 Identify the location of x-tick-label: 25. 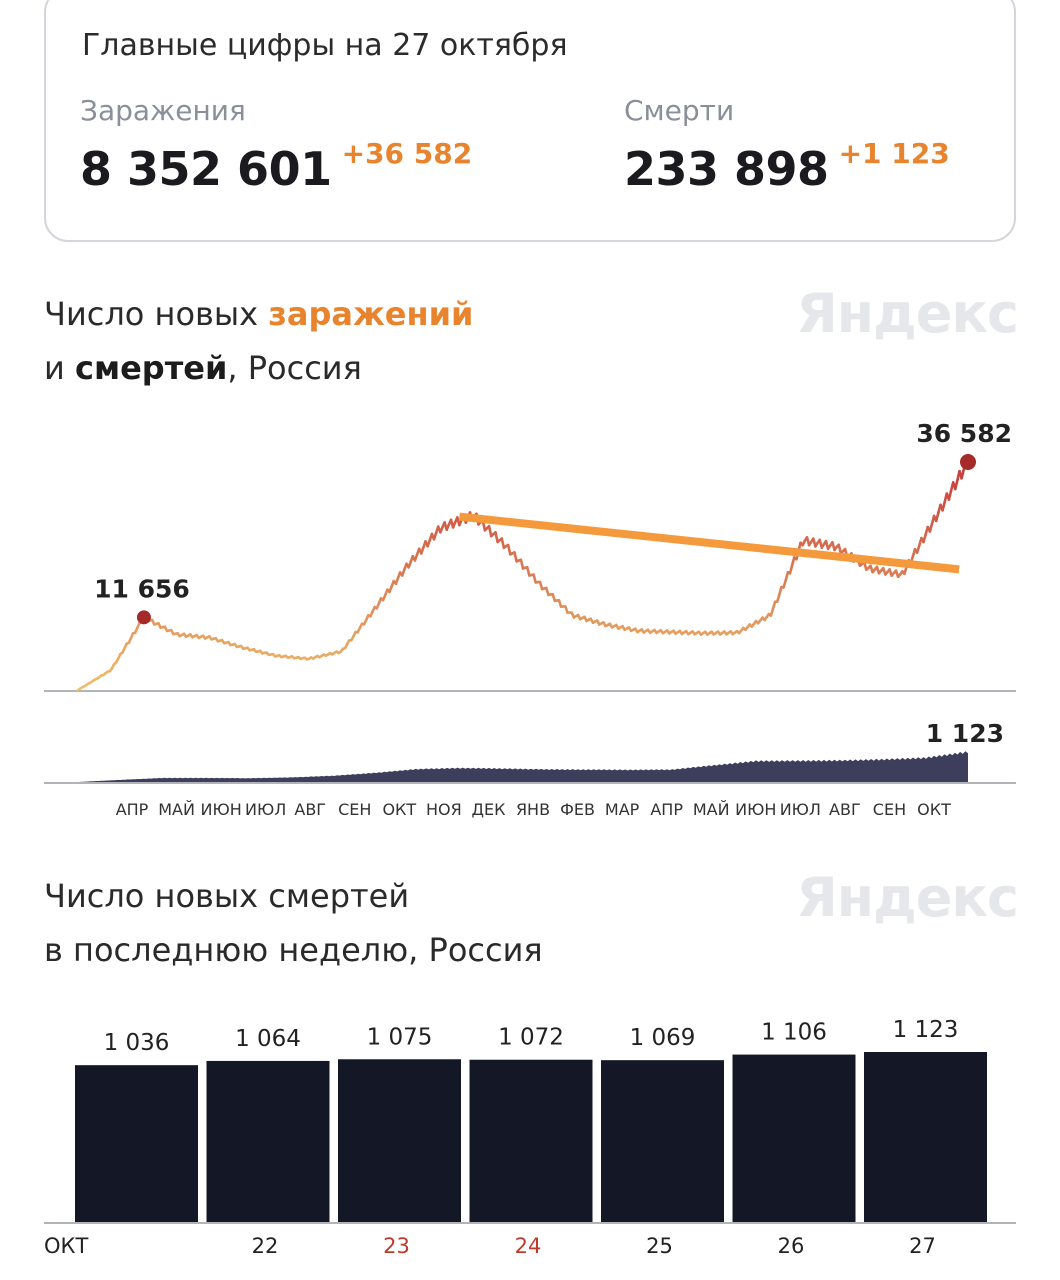
(659, 1246).